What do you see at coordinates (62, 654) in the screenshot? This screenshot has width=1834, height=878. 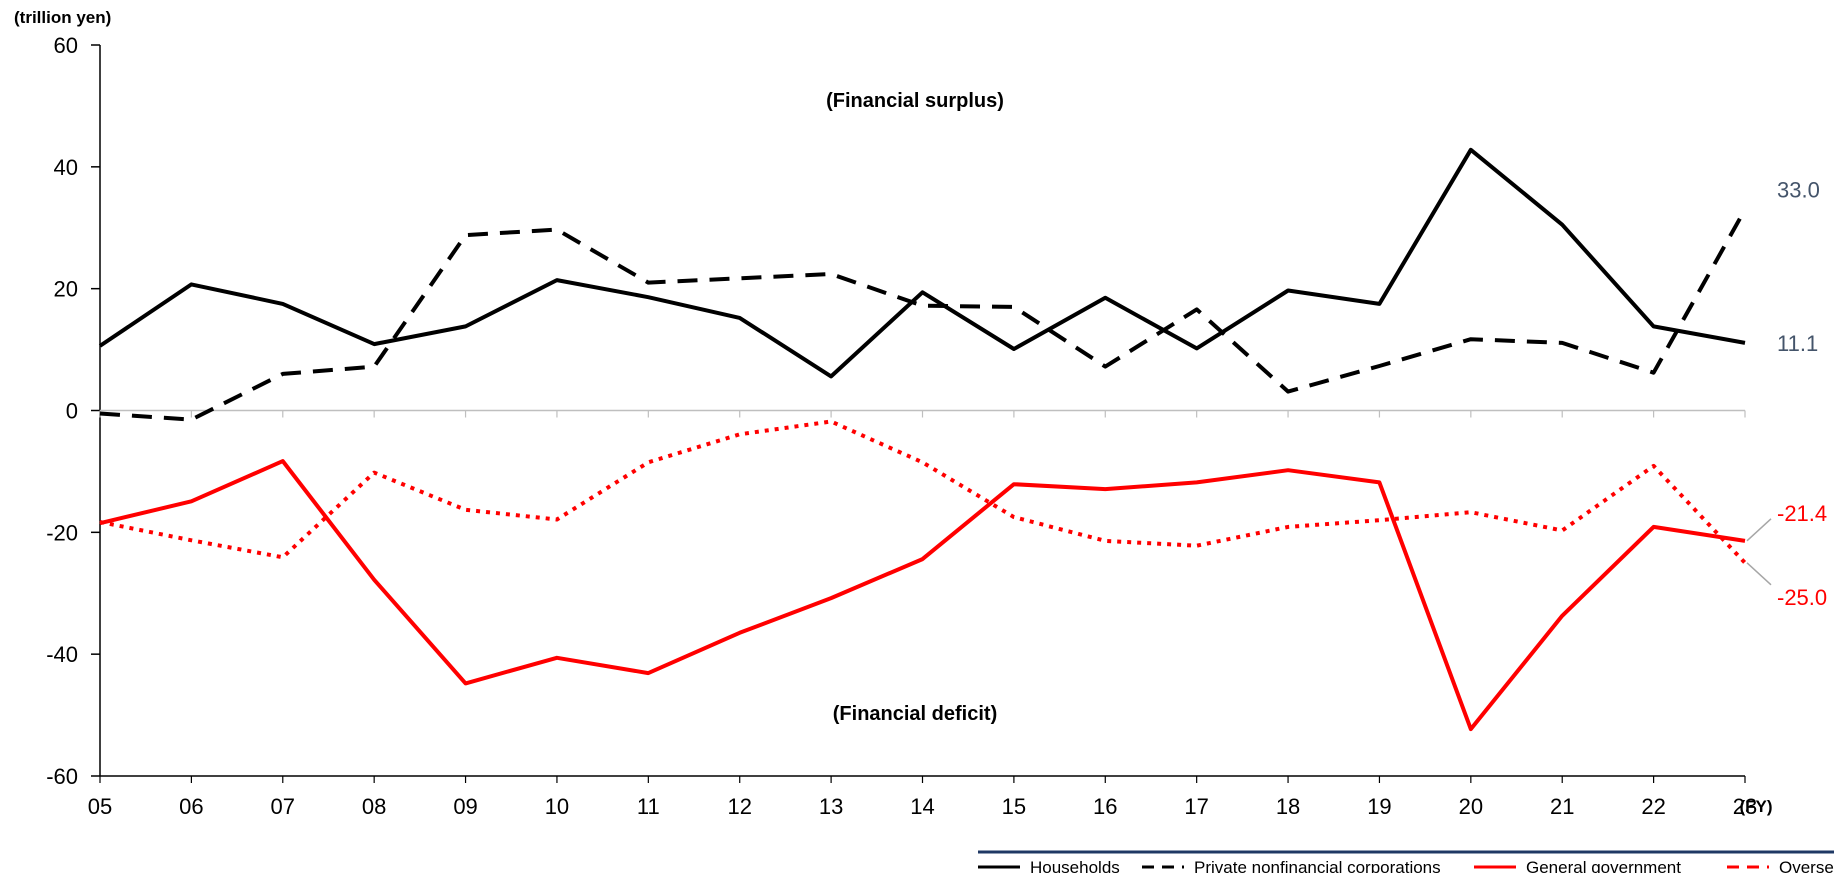 I see `y-tick-label: -40` at bounding box center [62, 654].